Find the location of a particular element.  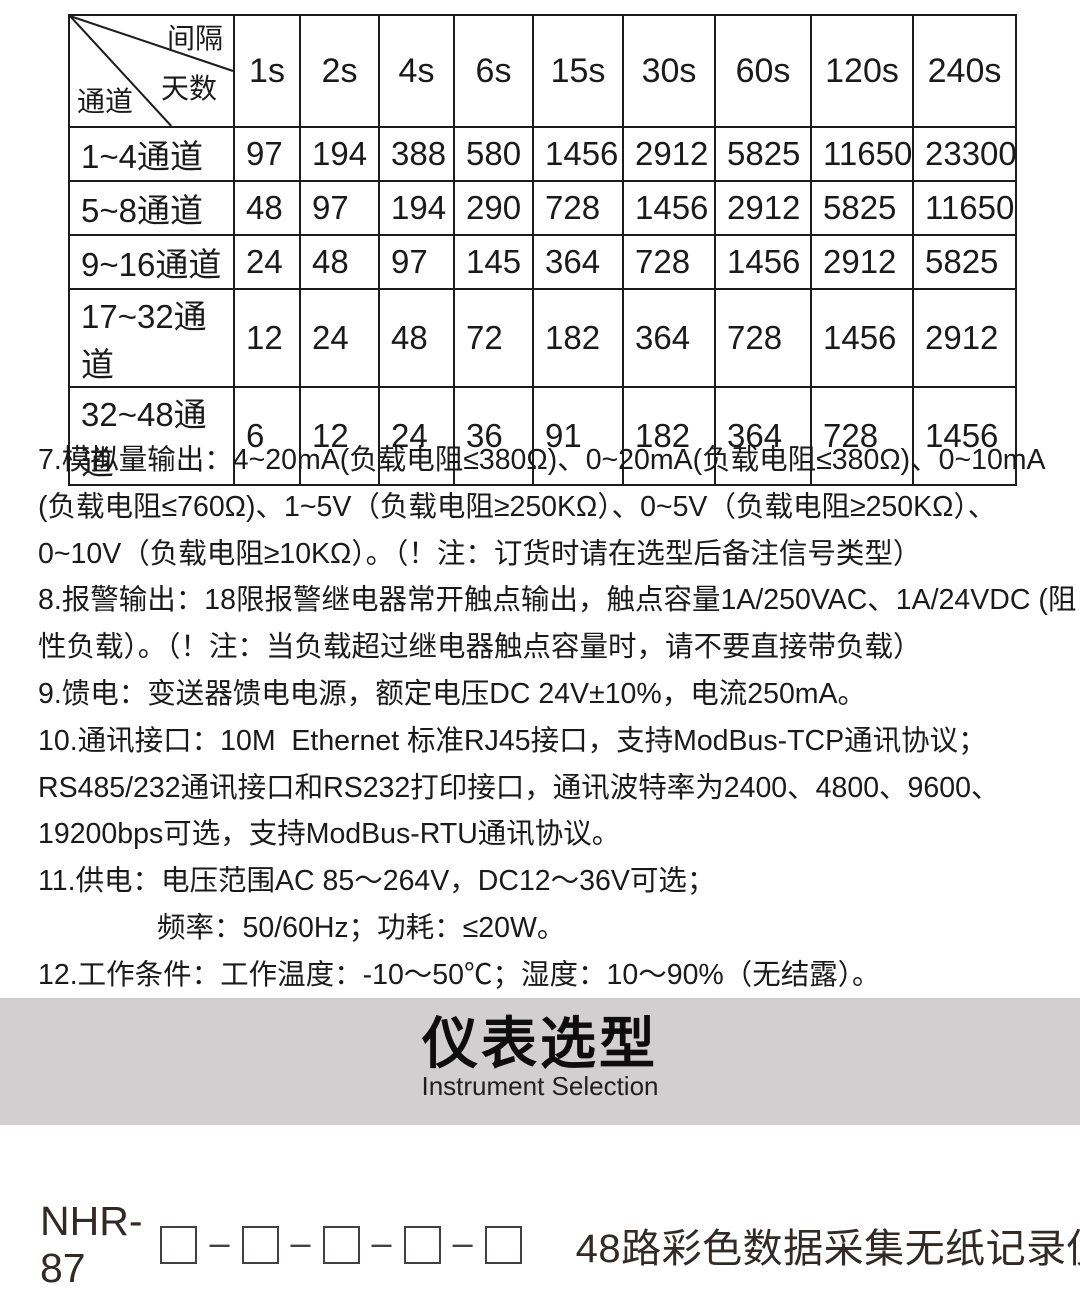

model-prefix: NHR-87 is located at coordinates (91, 1244).